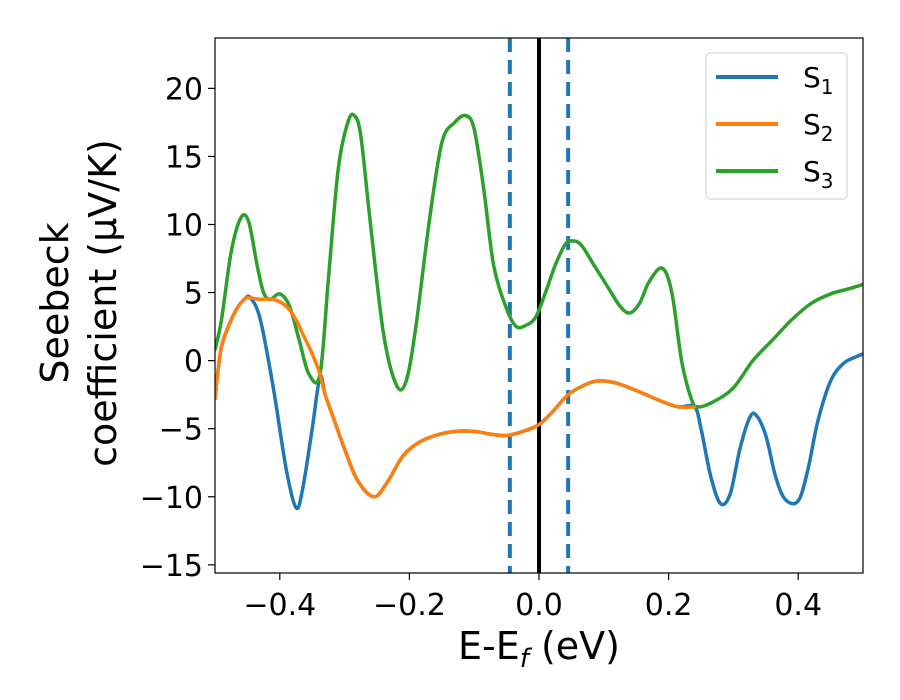  What do you see at coordinates (776, 126) in the screenshot?
I see `legend: S1 S2 S3` at bounding box center [776, 126].